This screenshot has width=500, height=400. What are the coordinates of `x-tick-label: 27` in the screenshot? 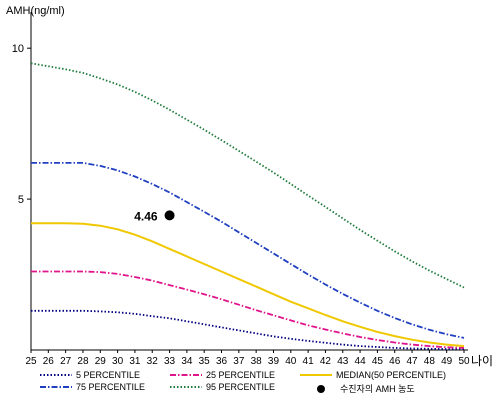 It's located at (66, 361).